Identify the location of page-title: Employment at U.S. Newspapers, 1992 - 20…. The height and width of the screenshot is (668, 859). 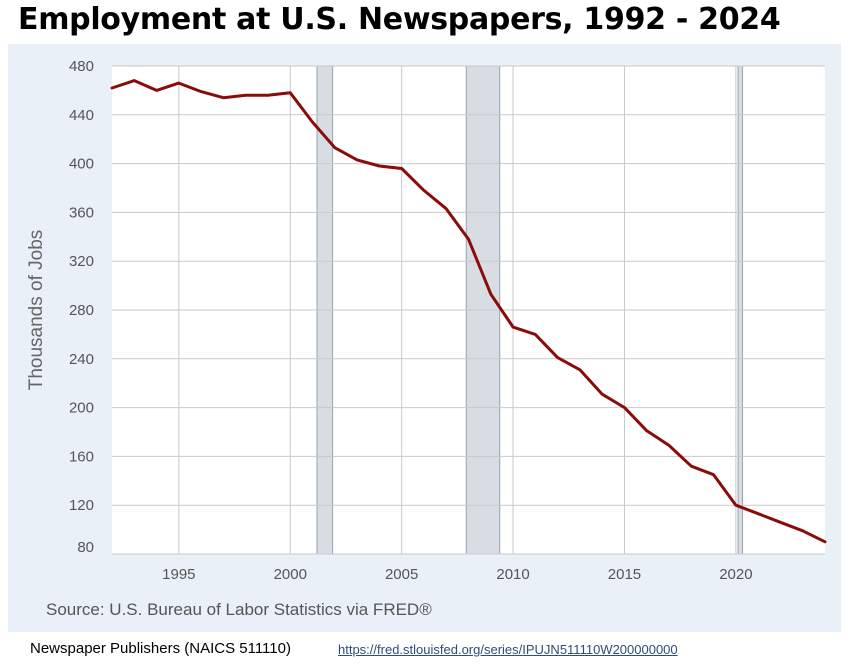
(399, 19).